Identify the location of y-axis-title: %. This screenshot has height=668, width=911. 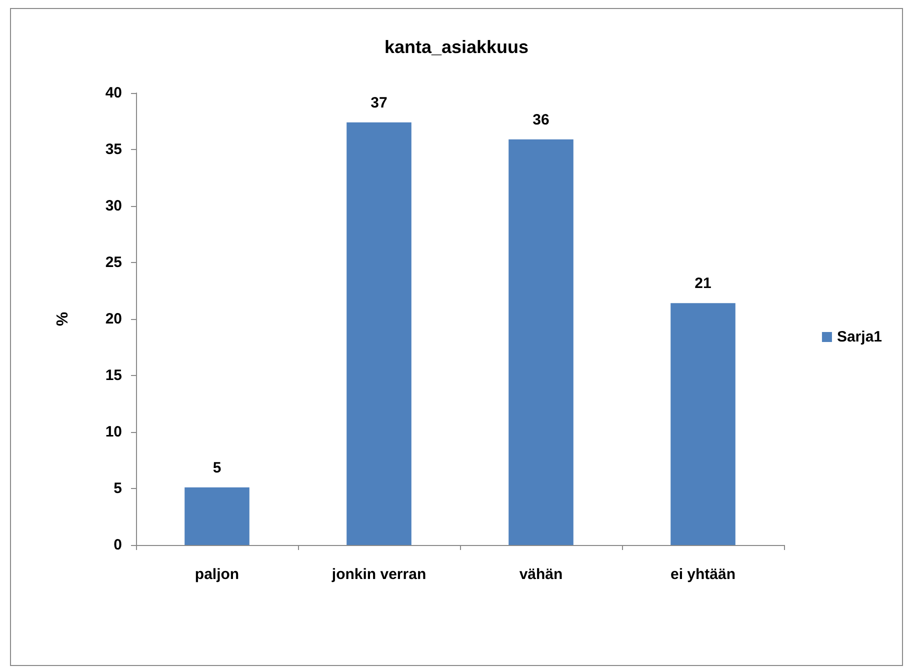
(63, 319).